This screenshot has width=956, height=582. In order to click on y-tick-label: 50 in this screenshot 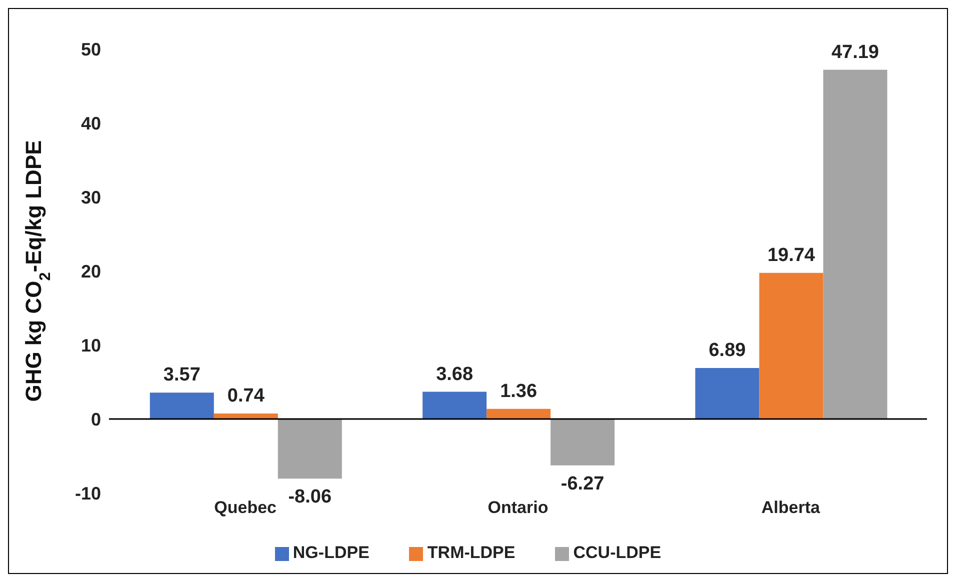, I will do `click(90, 49)`.